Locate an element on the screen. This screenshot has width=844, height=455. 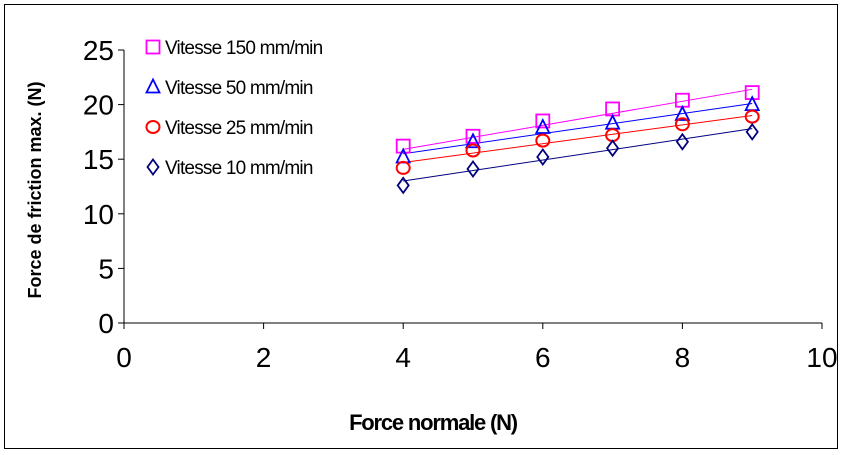
y-axis-title: Force de friction max. (N) is located at coordinates (35, 189).